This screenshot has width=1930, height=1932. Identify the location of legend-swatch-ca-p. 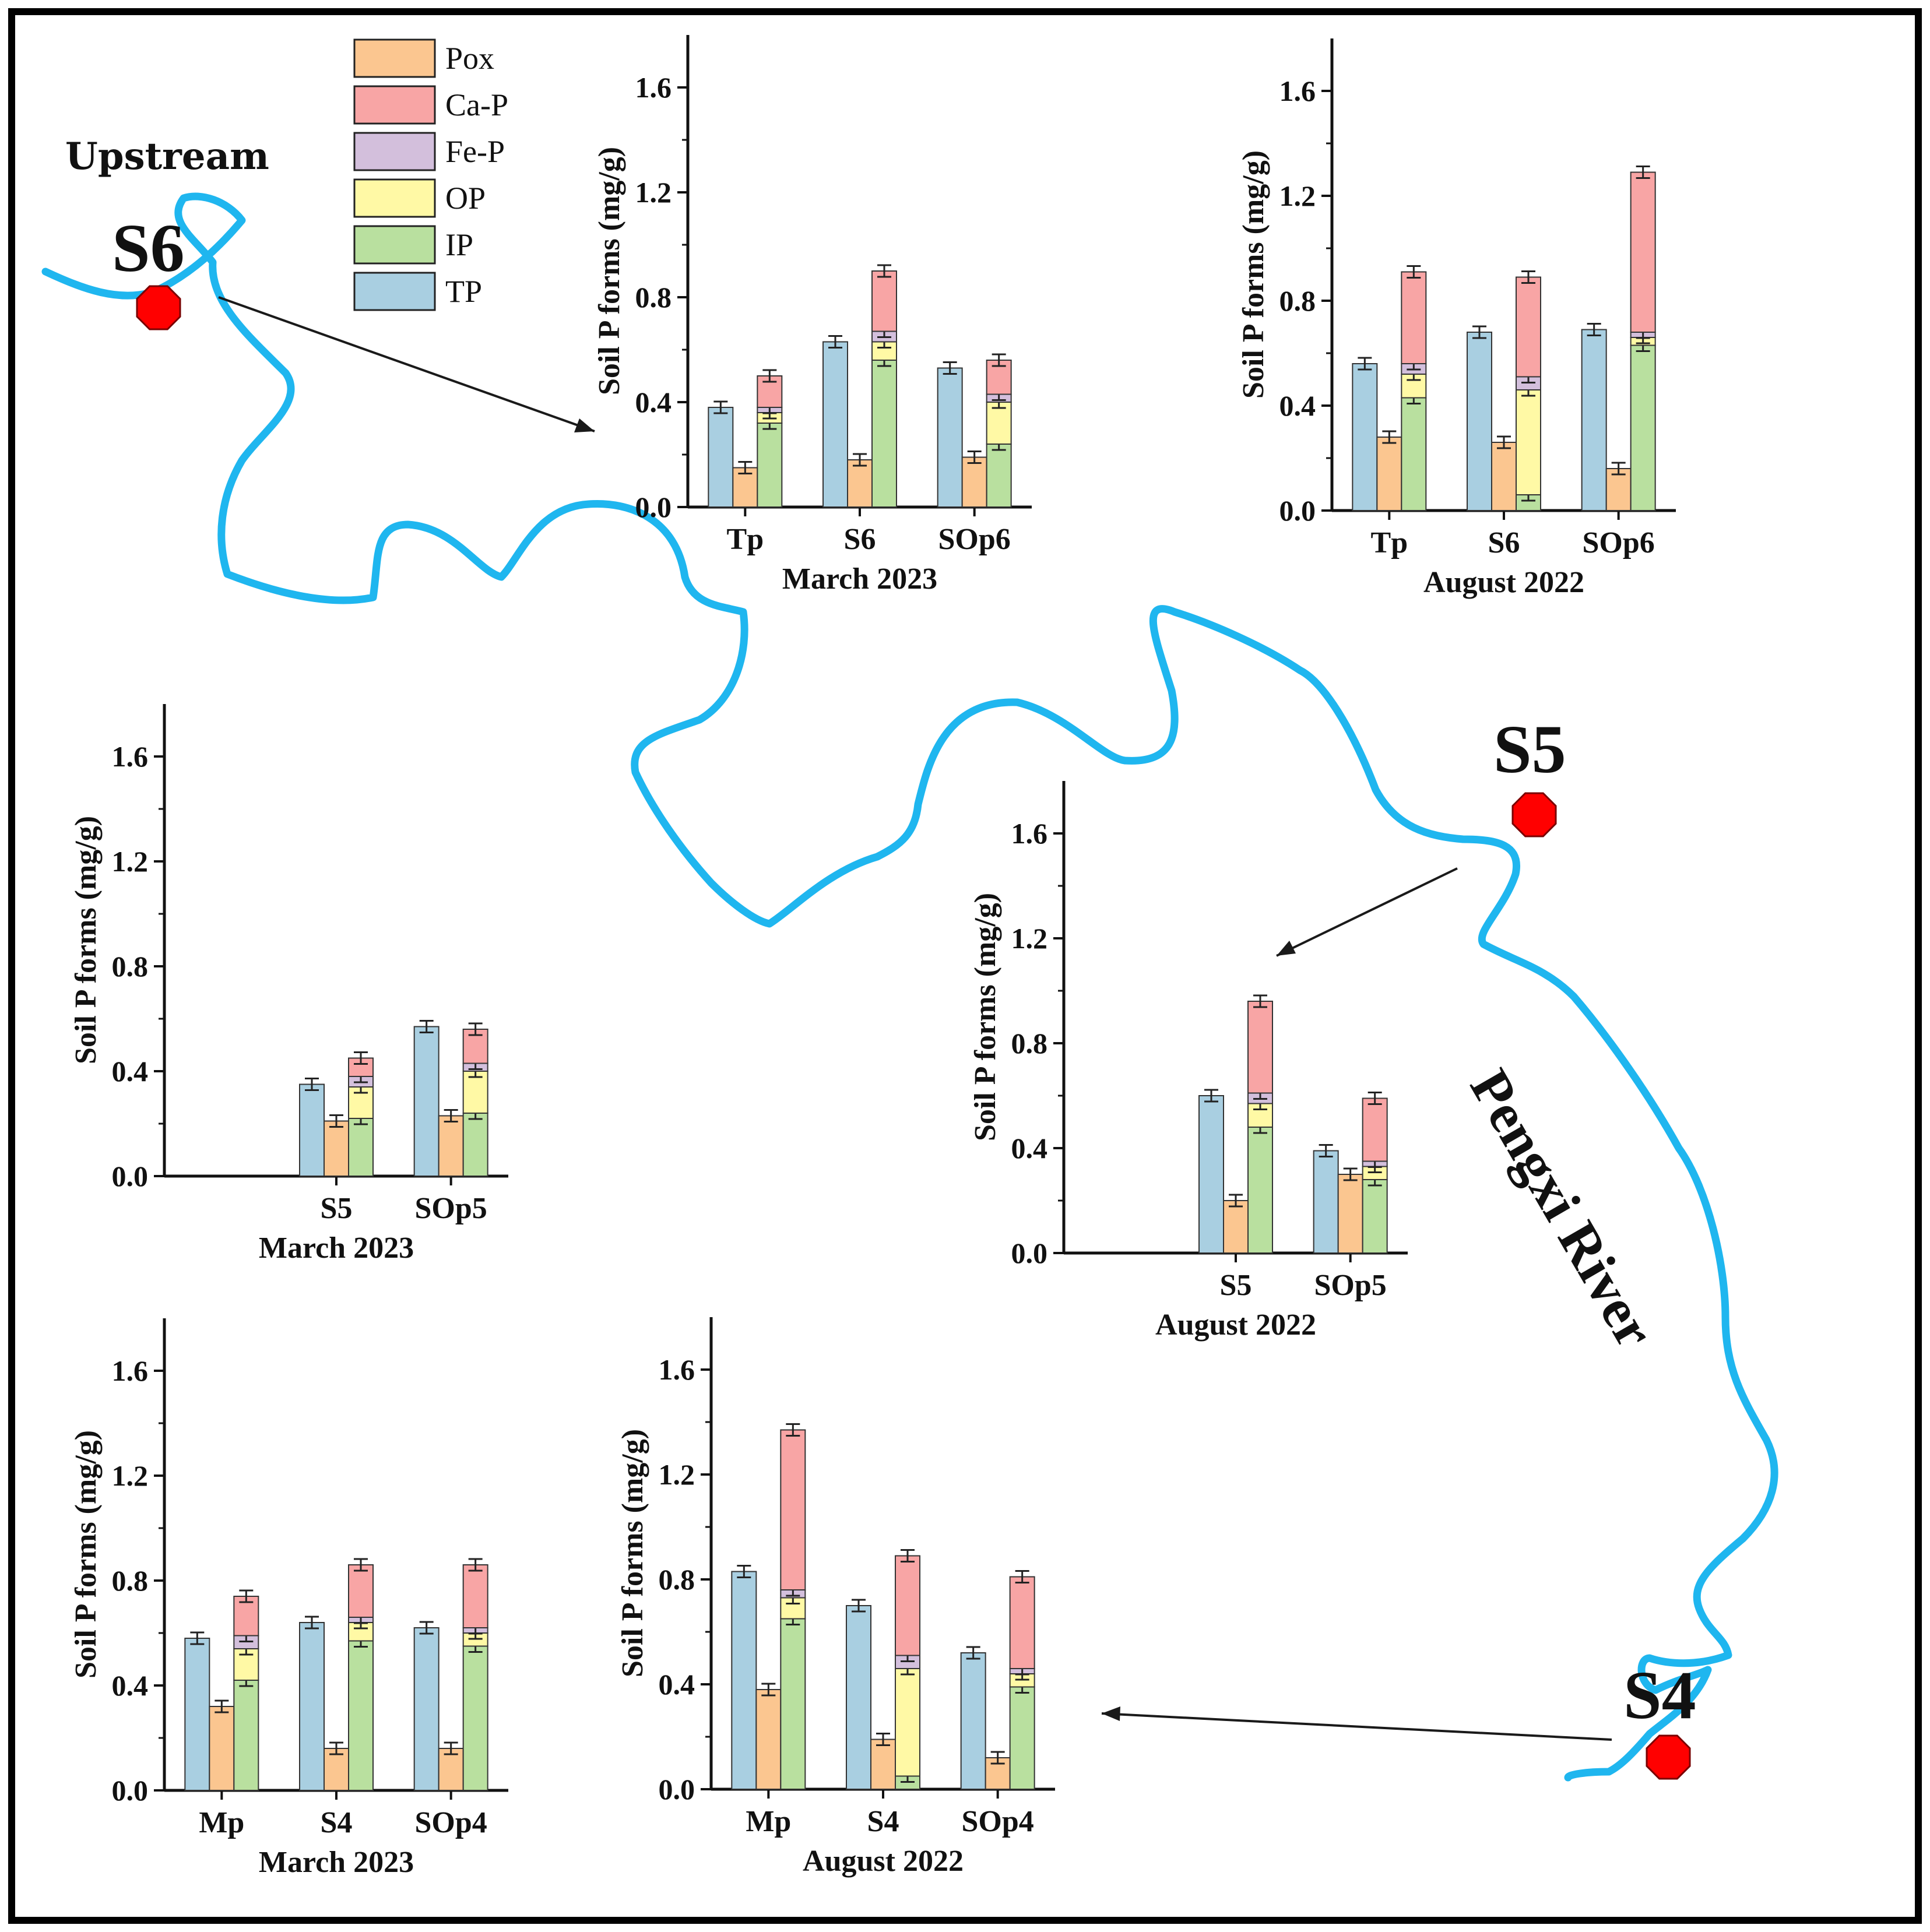
(394, 105).